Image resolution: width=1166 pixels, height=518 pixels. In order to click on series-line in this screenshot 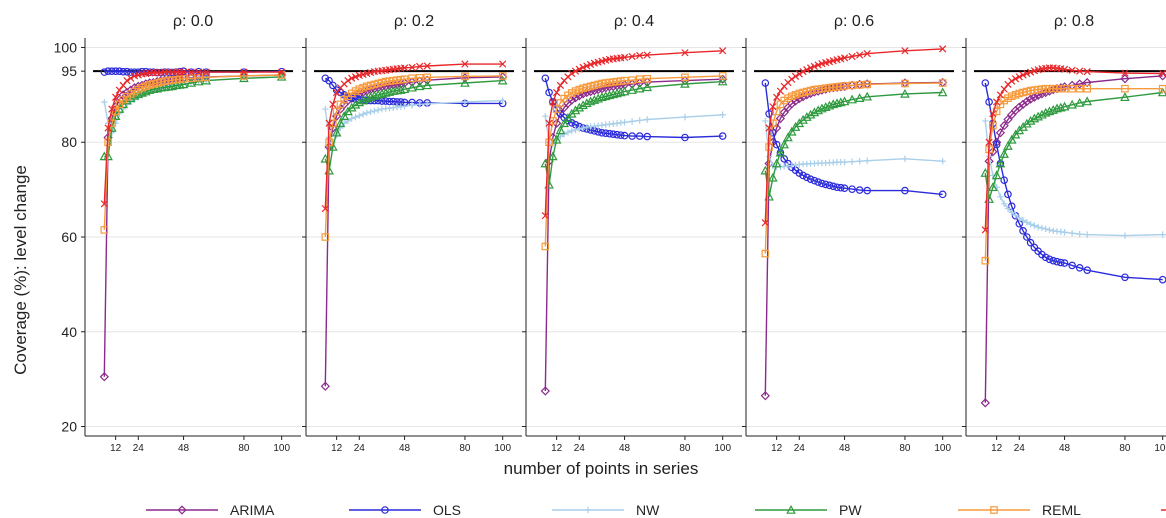, I will do `click(853, 135)`.